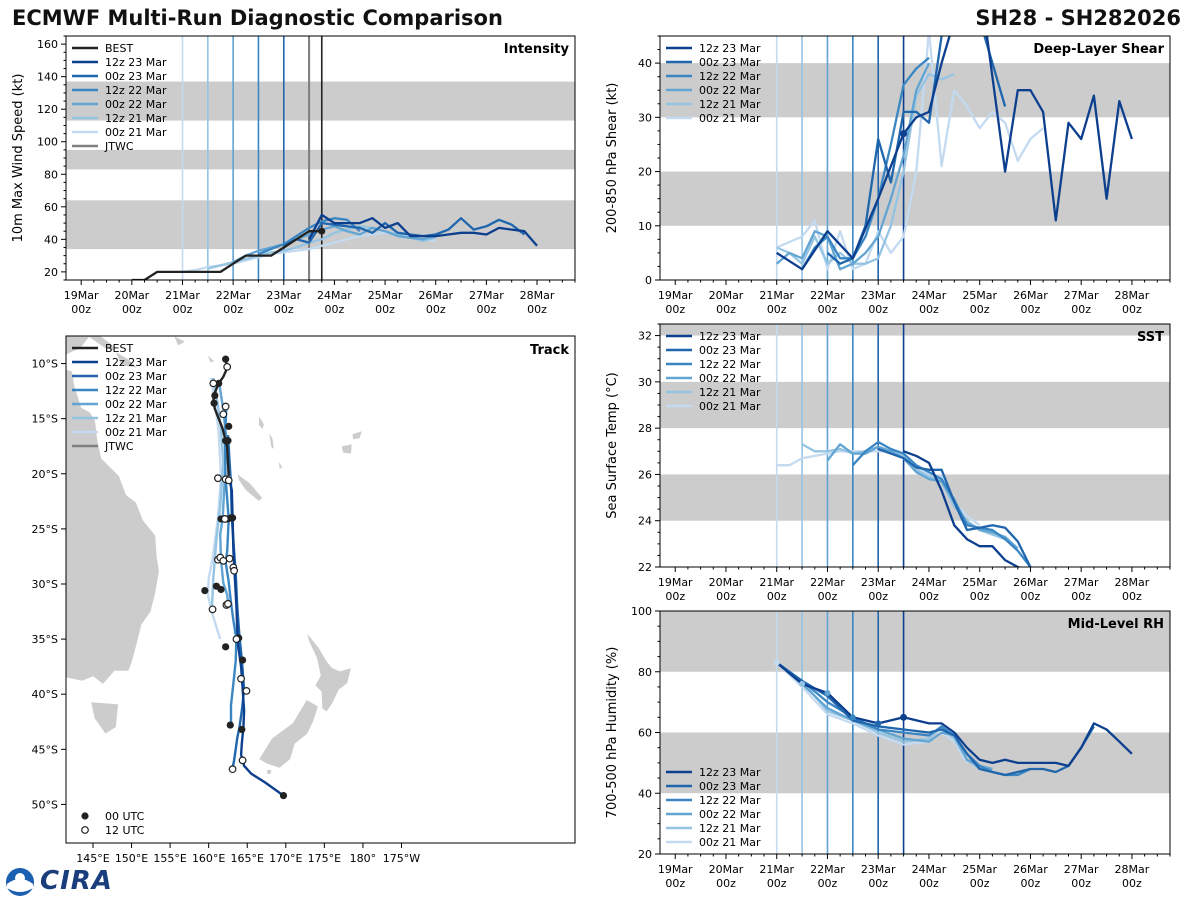  Describe the element at coordinates (726, 582) in the screenshot. I see `sst-xtick-label: 20Mar` at that location.